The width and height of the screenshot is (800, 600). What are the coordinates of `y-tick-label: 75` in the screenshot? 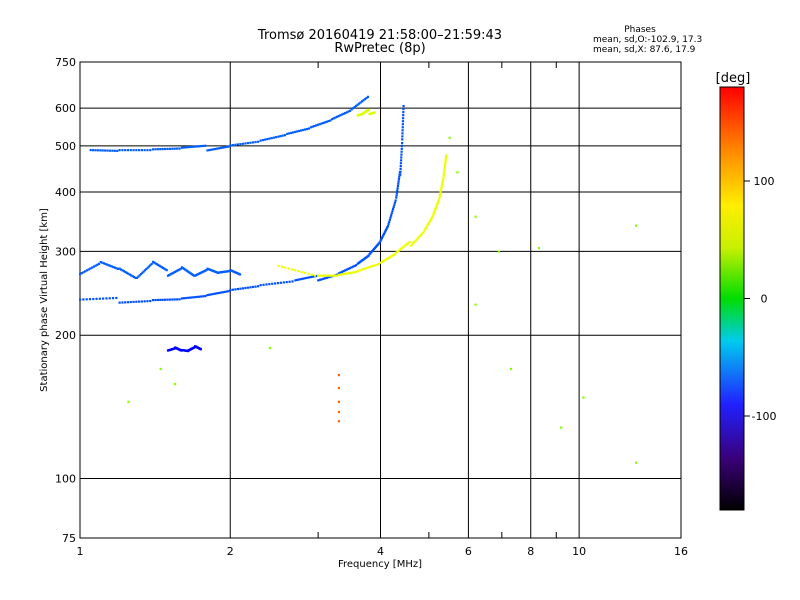 It's located at (69, 538).